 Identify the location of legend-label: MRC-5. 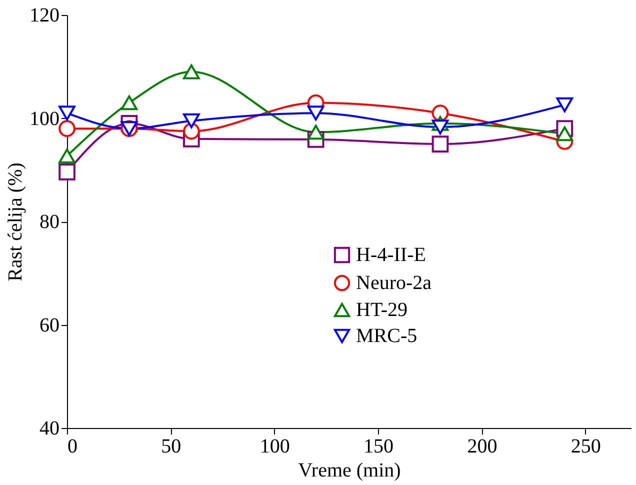
(387, 336).